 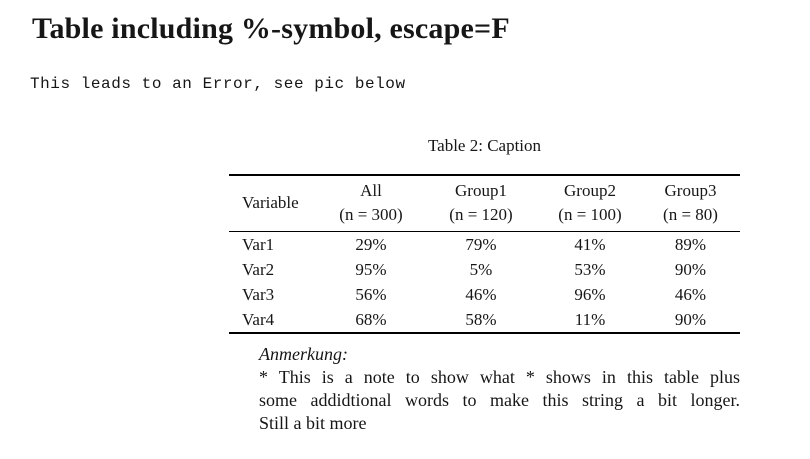 I want to click on table-row: Var3 56% 46% 96% 46%, so click(x=484, y=294).